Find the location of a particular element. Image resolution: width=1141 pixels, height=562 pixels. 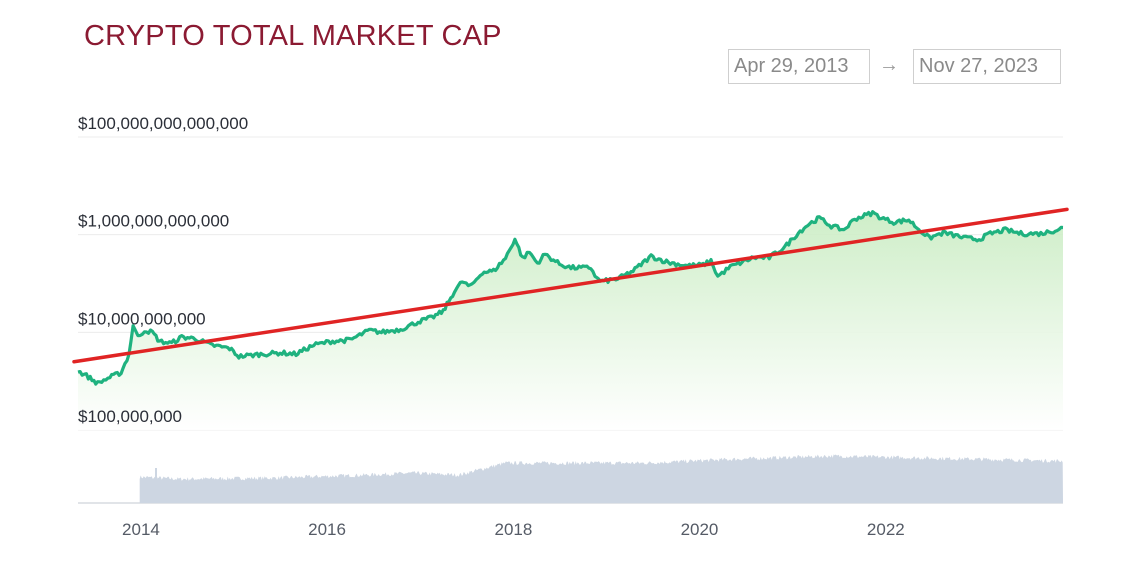

chart-title: CRYPTO TOTAL MARKET CAP is located at coordinates (293, 36).